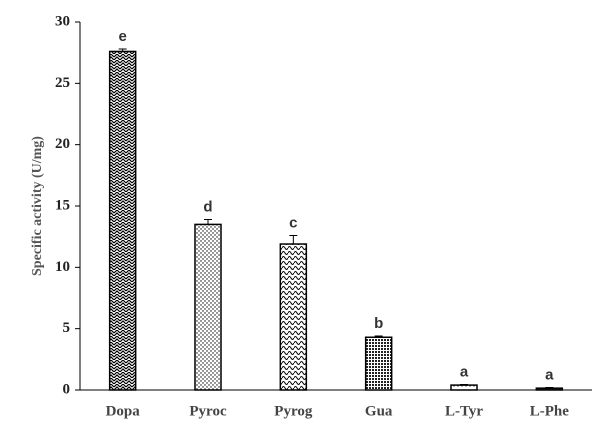 The width and height of the screenshot is (615, 433). Describe the element at coordinates (62, 267) in the screenshot. I see `y-tick-label: 10` at that location.